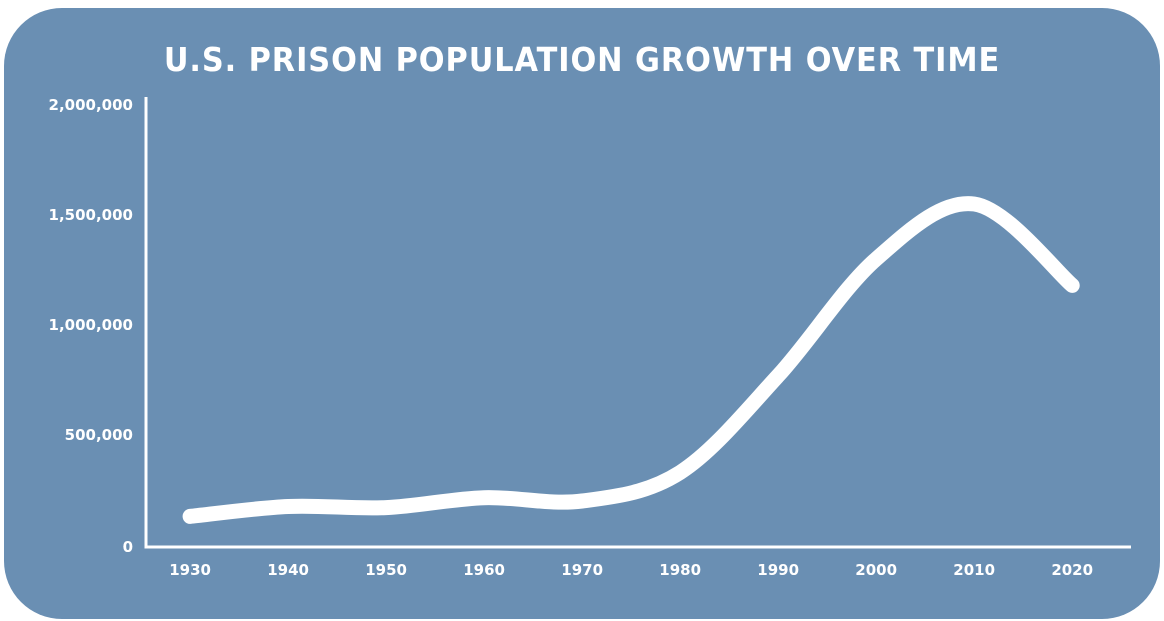 This screenshot has height=621, width=1164. What do you see at coordinates (128, 547) in the screenshot?
I see `y-tick-label: 0` at bounding box center [128, 547].